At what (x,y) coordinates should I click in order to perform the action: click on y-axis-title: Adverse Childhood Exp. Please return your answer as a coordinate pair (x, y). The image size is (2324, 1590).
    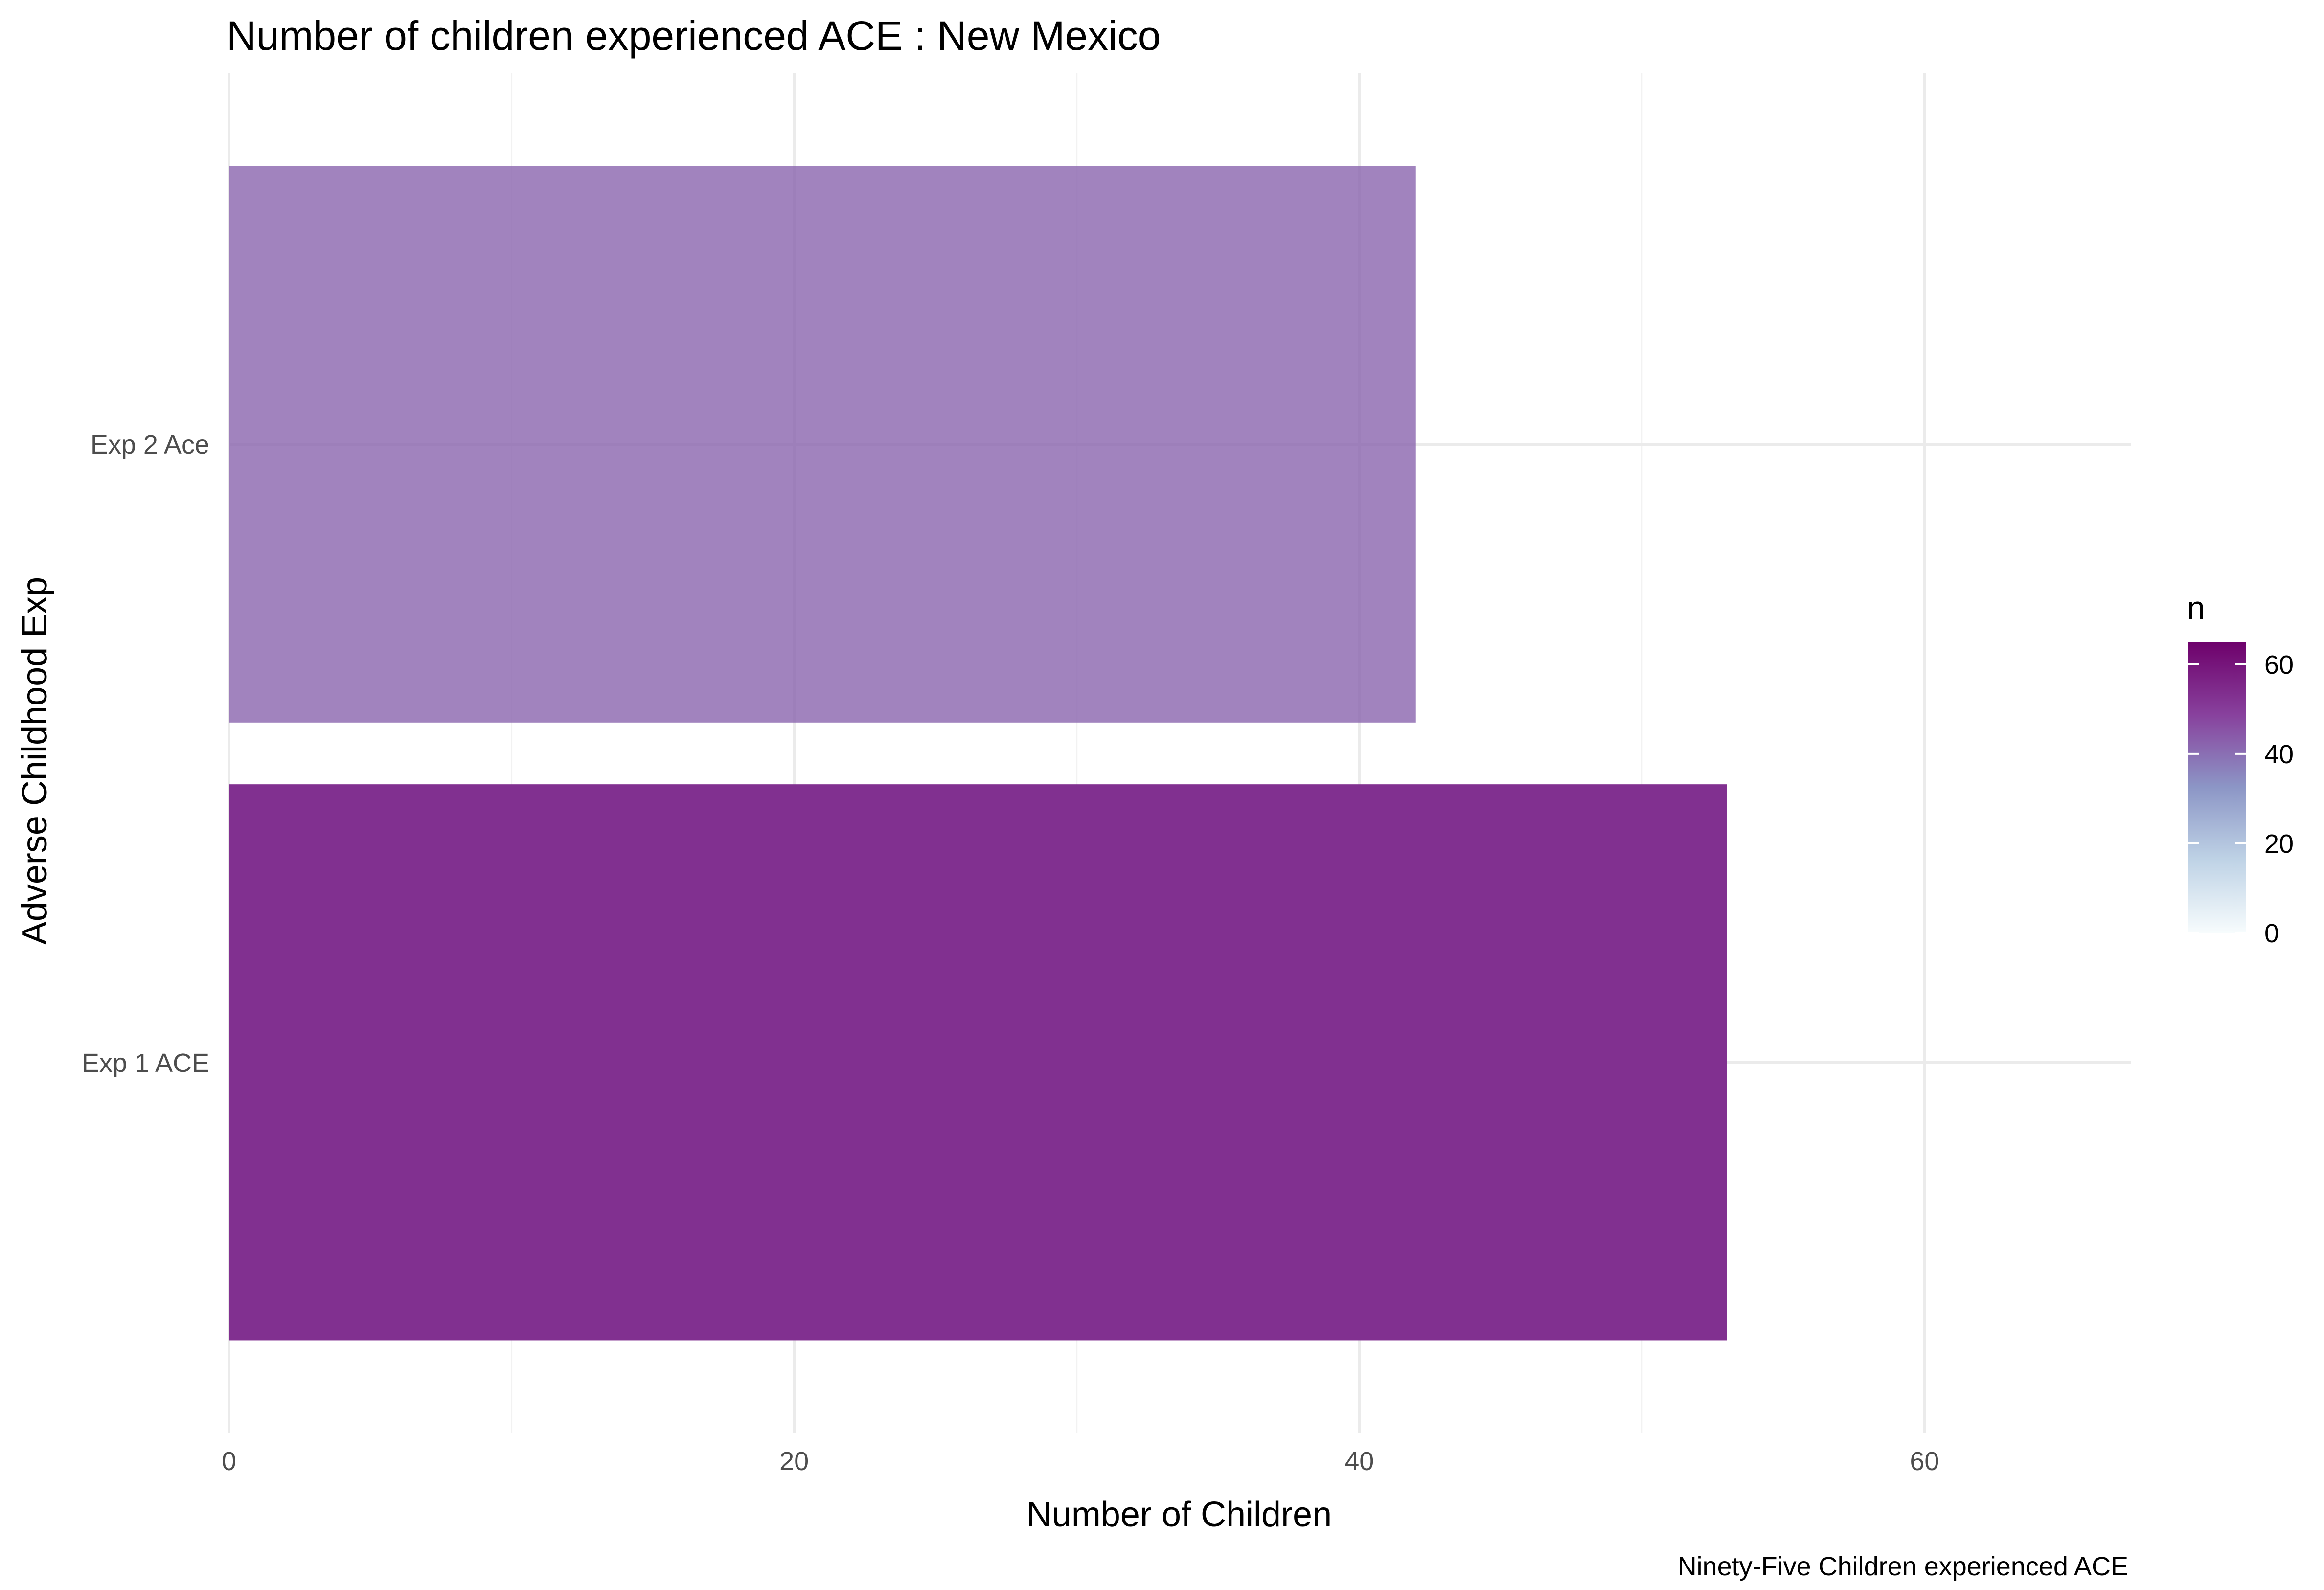
    Looking at the image, I should click on (34, 761).